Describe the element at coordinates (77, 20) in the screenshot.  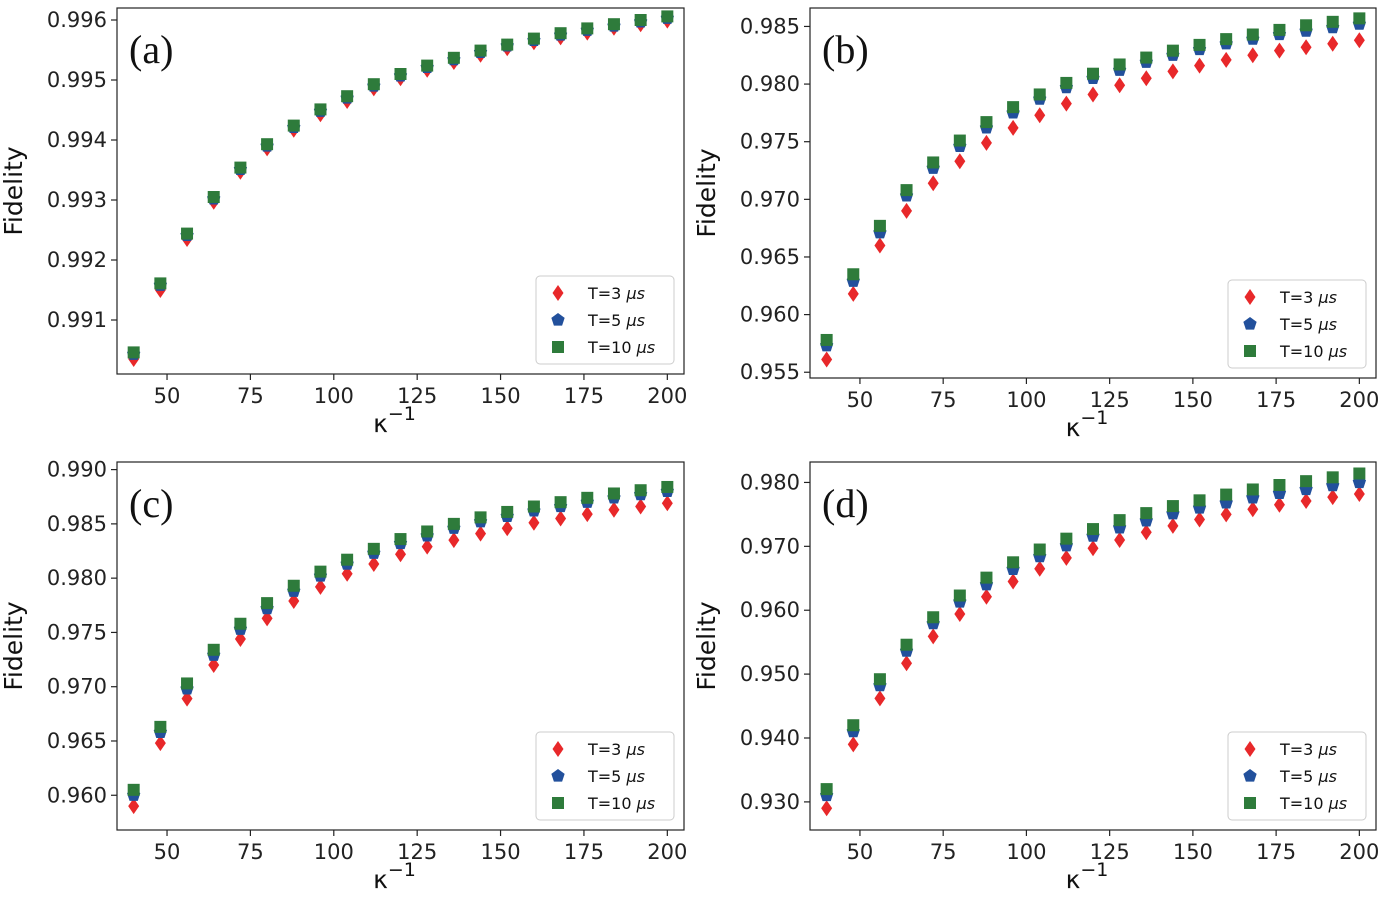
I see `y-tick-label: 0.996` at that location.